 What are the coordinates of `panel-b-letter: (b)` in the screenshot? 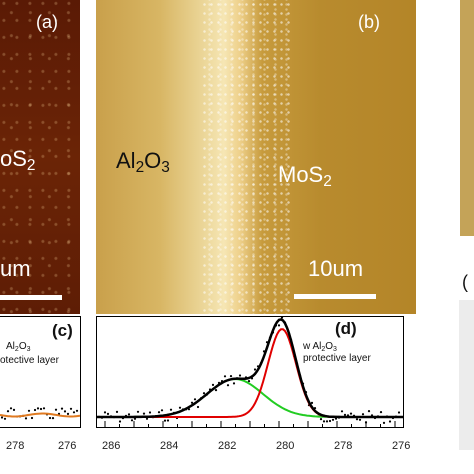 It's located at (369, 22).